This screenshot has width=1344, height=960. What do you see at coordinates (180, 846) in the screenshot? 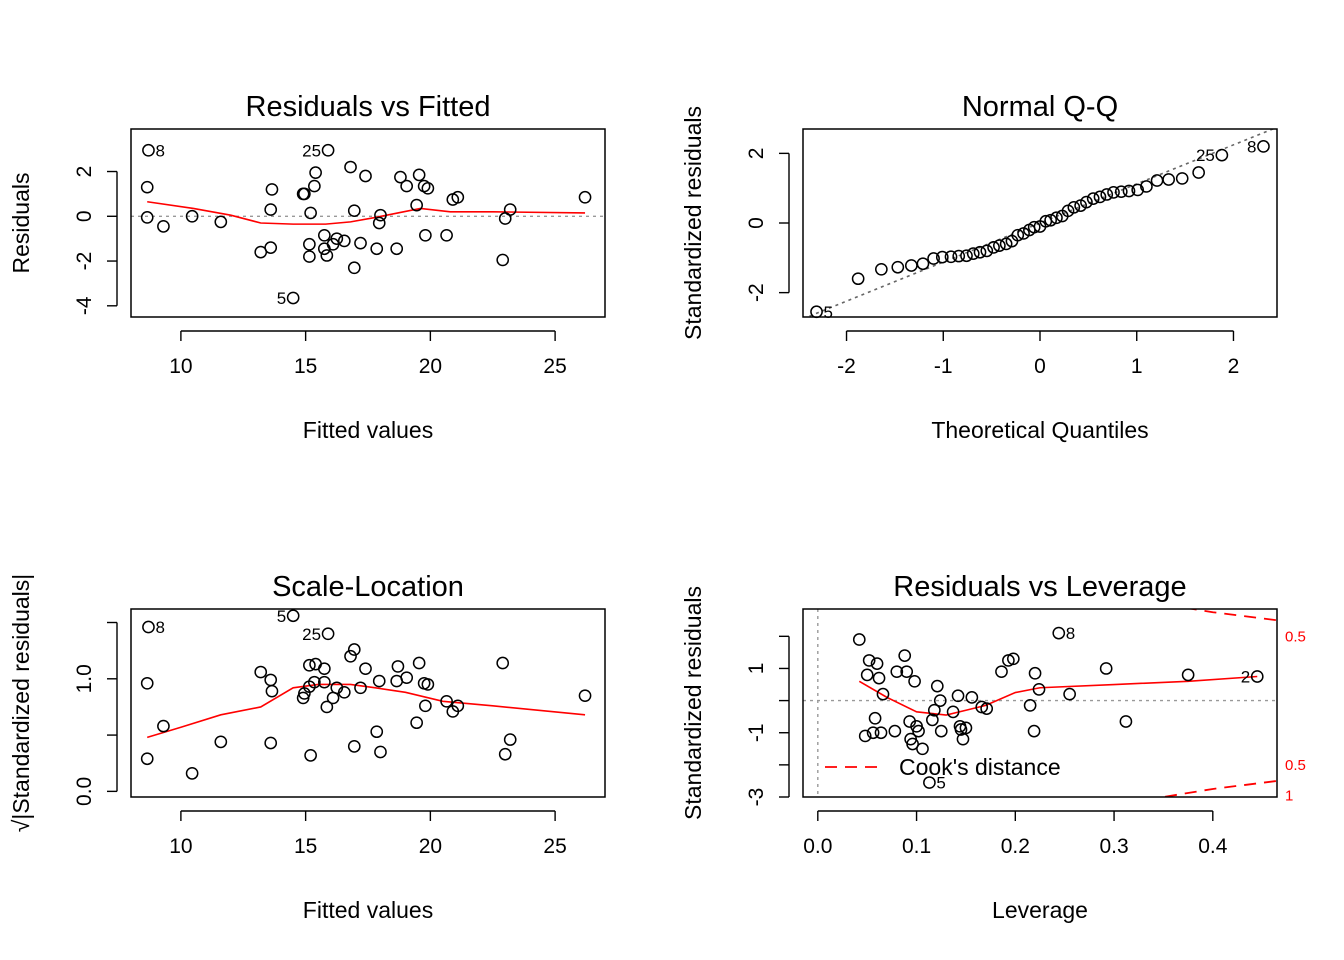
I see `x-tick-label: 10` at bounding box center [180, 846].